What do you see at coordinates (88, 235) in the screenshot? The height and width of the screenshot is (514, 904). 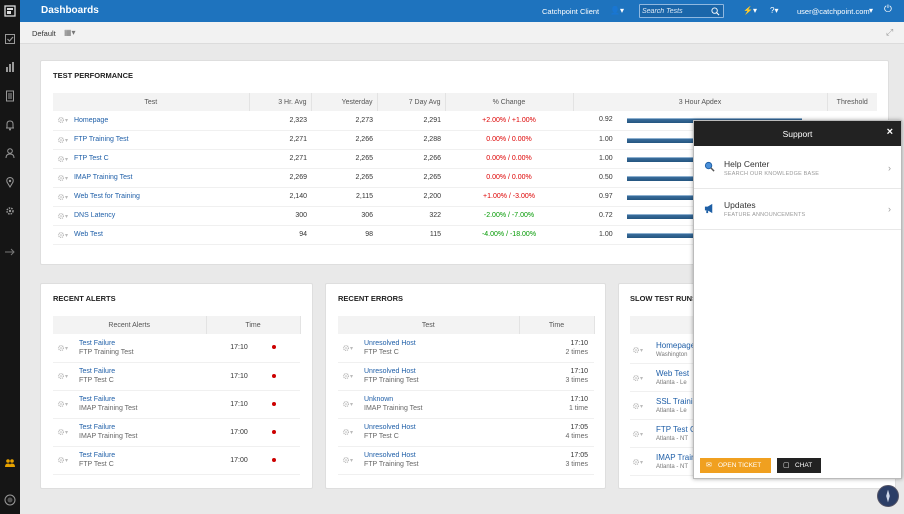 I see `test-link: Web Test` at bounding box center [88, 235].